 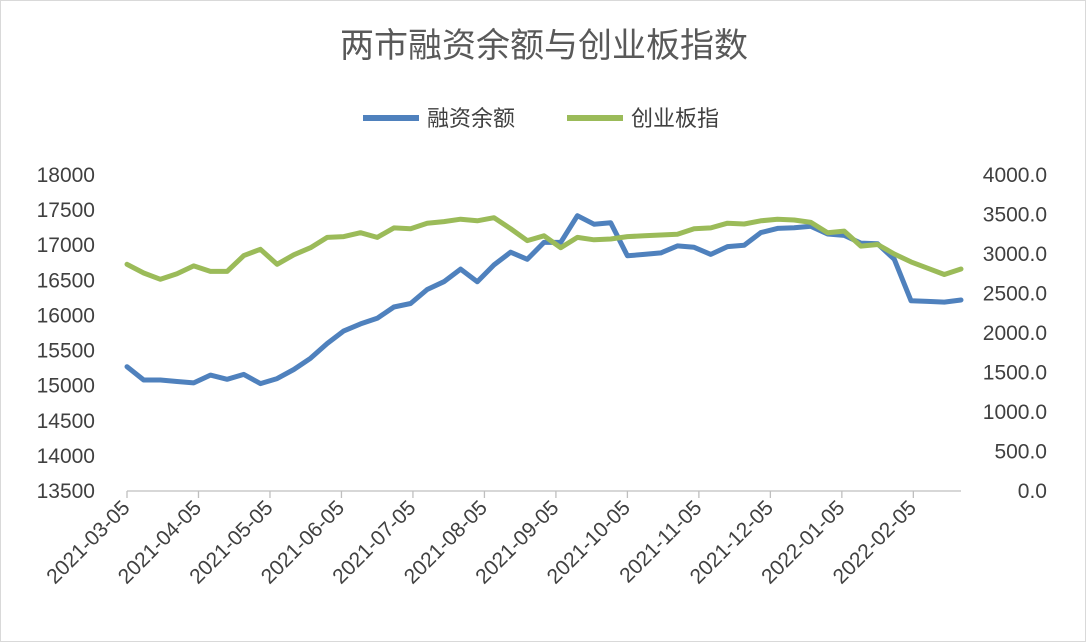 I want to click on left-tick-label: 18000, so click(x=66, y=175).